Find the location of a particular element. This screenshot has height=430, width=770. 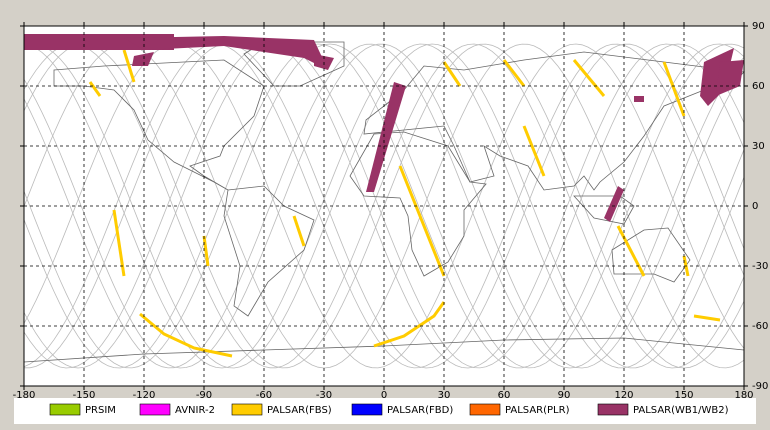

y-tick-label: 60 is located at coordinates (758, 86).